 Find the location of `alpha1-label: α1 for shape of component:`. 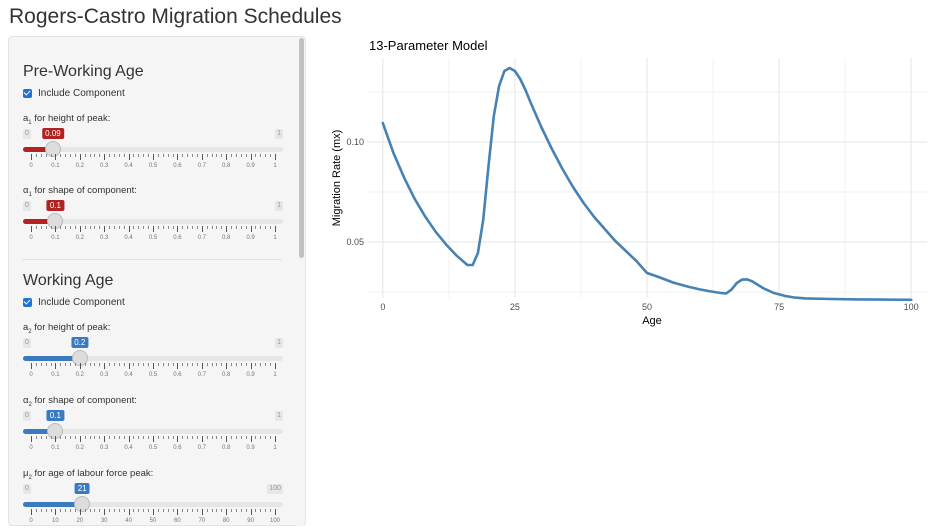

alpha1-label: α1 for shape of component: is located at coordinates (80, 191).